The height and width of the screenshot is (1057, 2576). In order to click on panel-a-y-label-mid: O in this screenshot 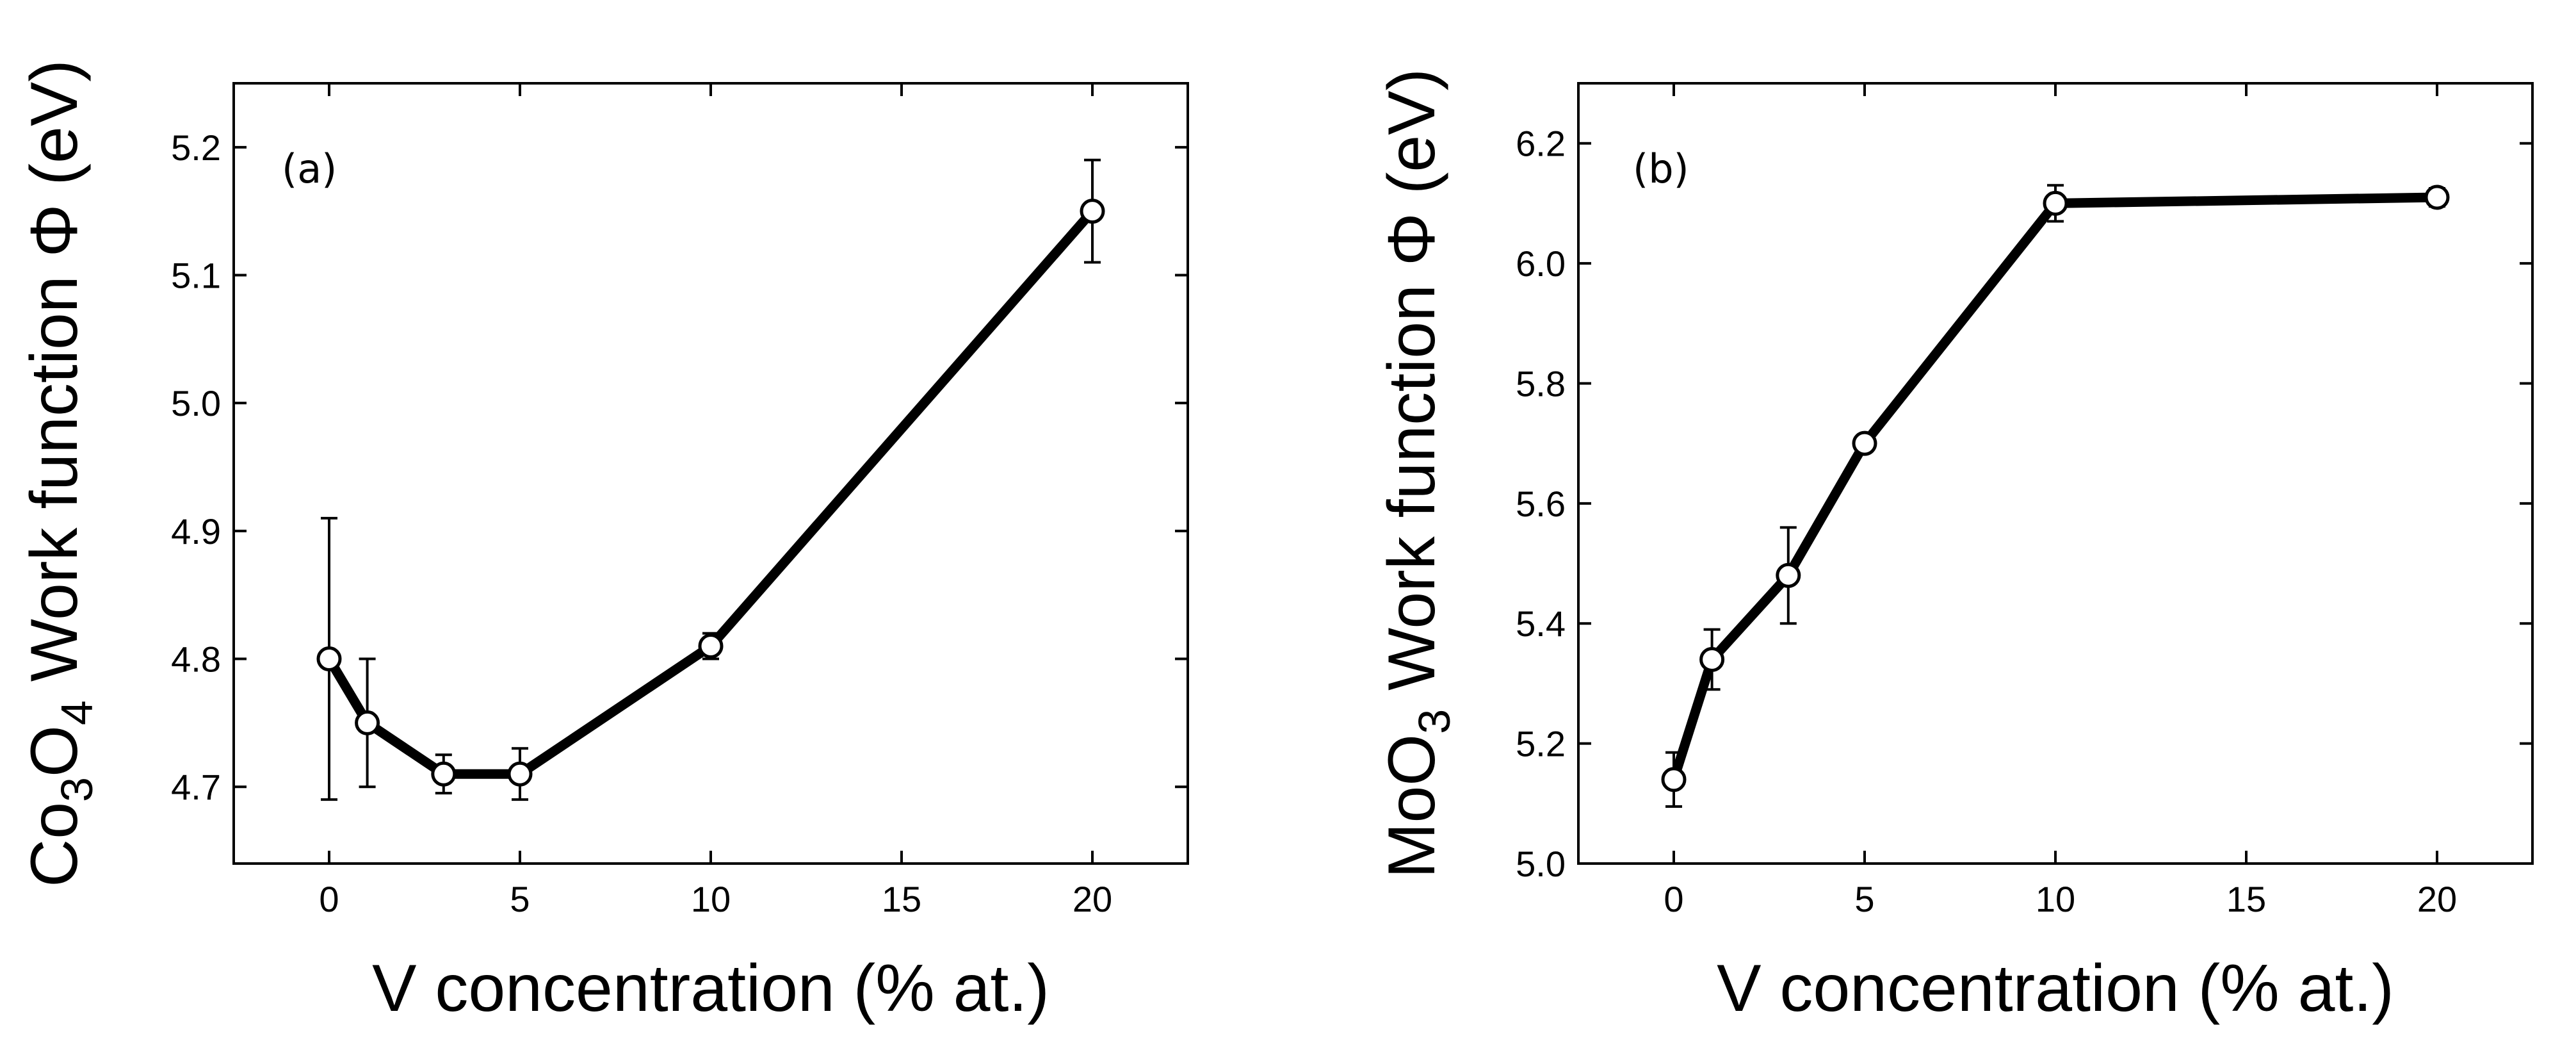, I will do `click(54, 751)`.